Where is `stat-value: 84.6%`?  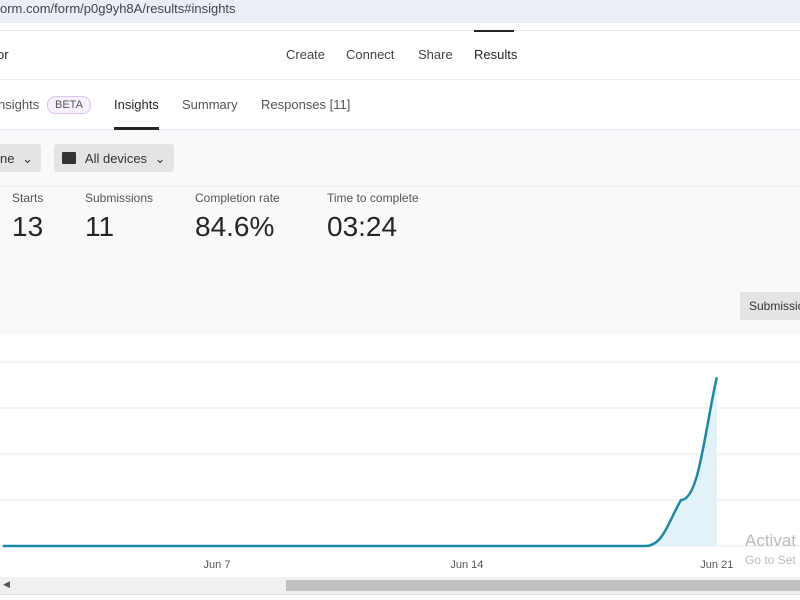
stat-value: 84.6% is located at coordinates (235, 226).